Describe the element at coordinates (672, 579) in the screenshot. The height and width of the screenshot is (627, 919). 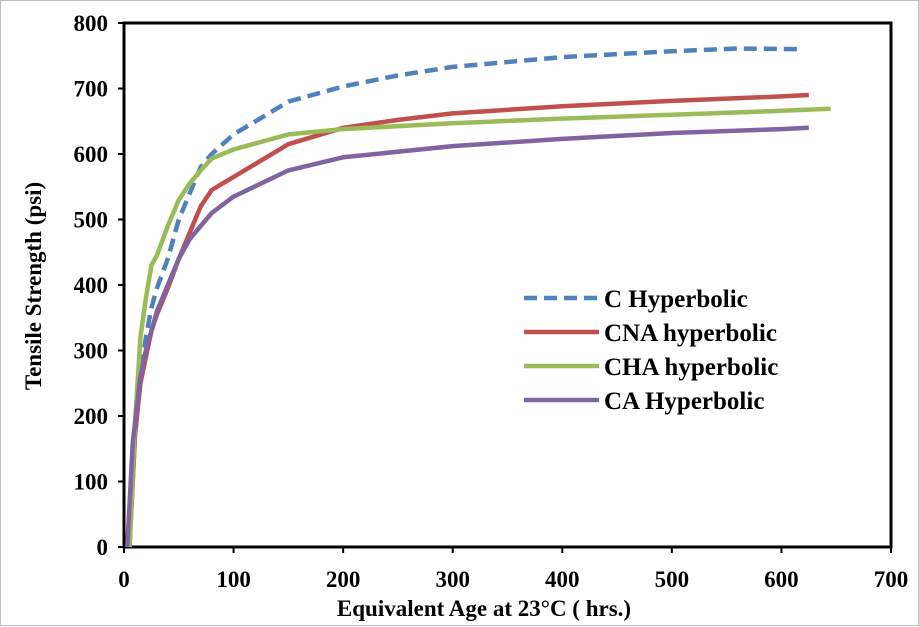
I see `x-tick-label: 500` at that location.